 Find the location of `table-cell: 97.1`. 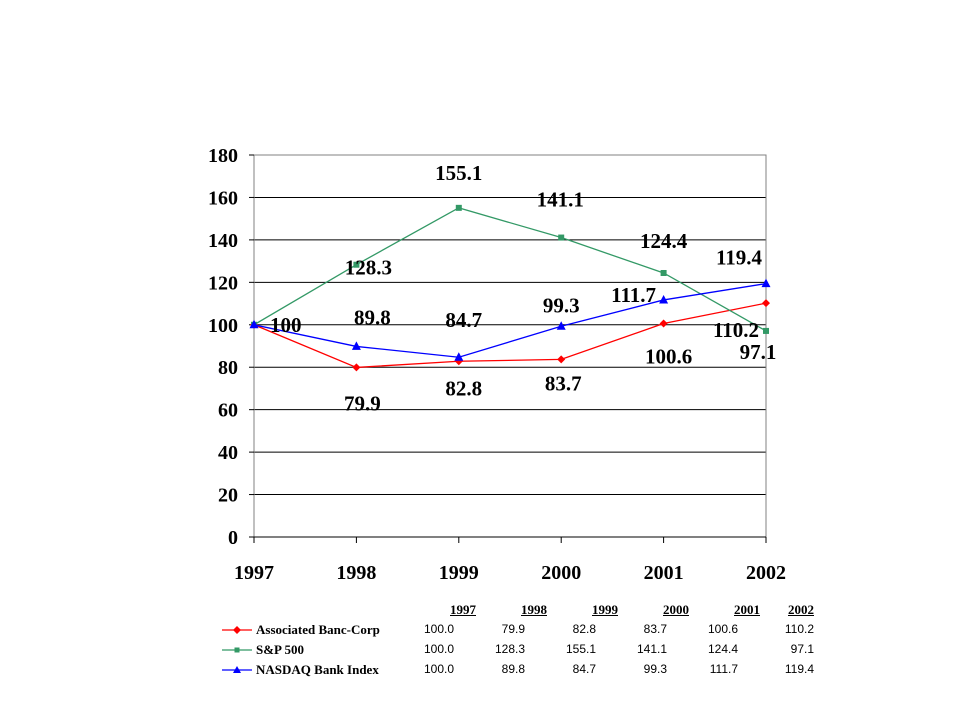

table-cell: 97.1 is located at coordinates (802, 649).